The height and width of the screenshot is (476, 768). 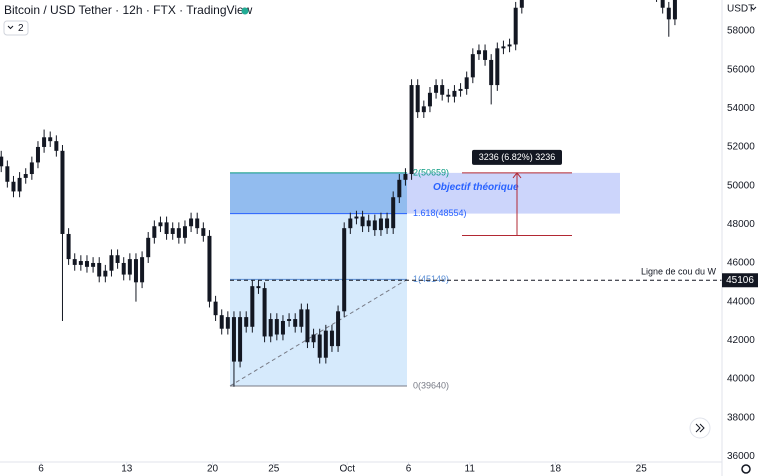 What do you see at coordinates (431, 385) in the screenshot?
I see `fib-label: 0(39640)` at bounding box center [431, 385].